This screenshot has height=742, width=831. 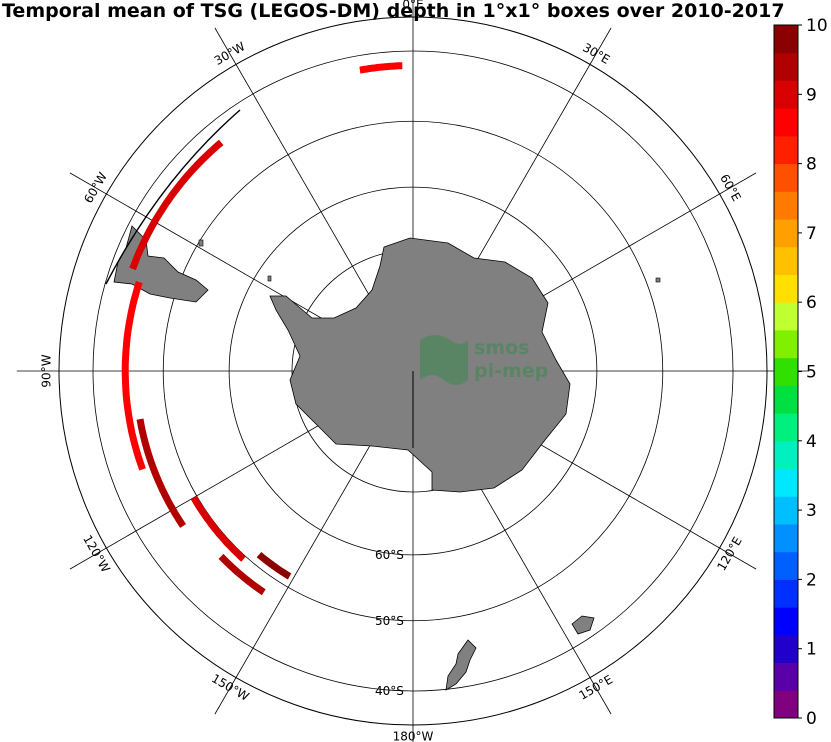 I want to click on latitude-label: 50°S, so click(x=389, y=621).